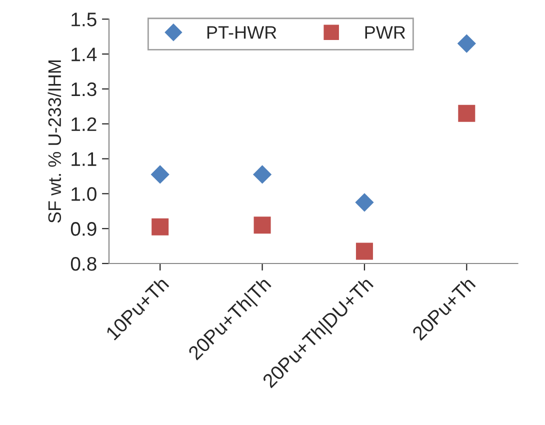 This screenshot has height=425, width=545. What do you see at coordinates (84, 55) in the screenshot?
I see `y-tick-label: 1.4` at bounding box center [84, 55].